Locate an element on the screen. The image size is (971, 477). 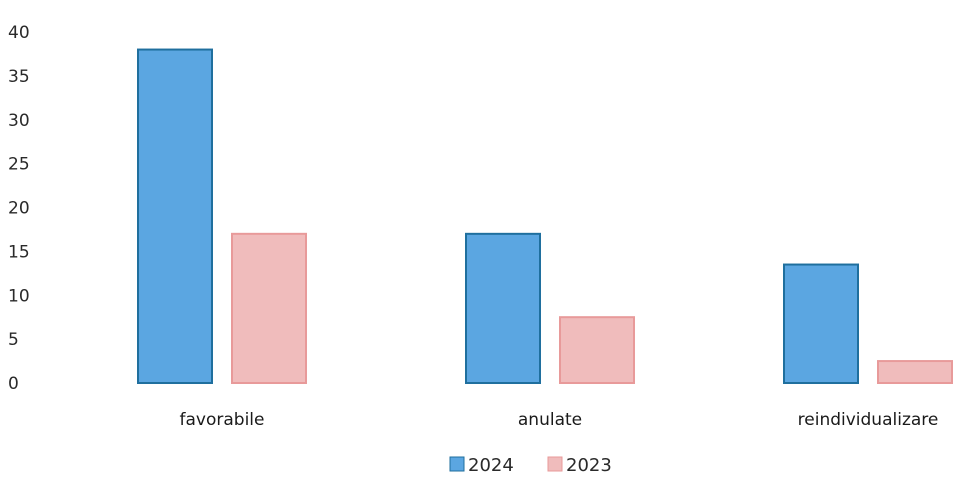
bar-2024-anulate is located at coordinates (503, 308).